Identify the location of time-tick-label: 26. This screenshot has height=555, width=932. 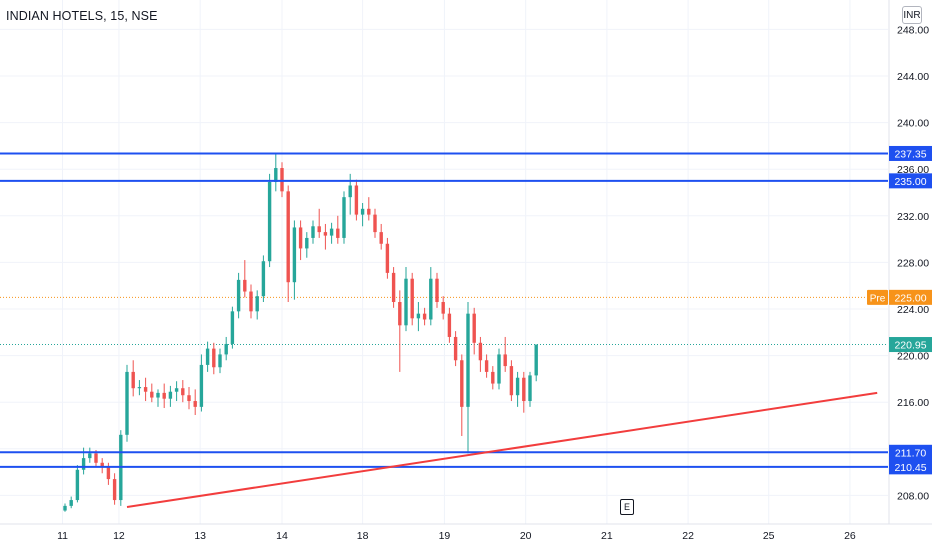
(850, 536).